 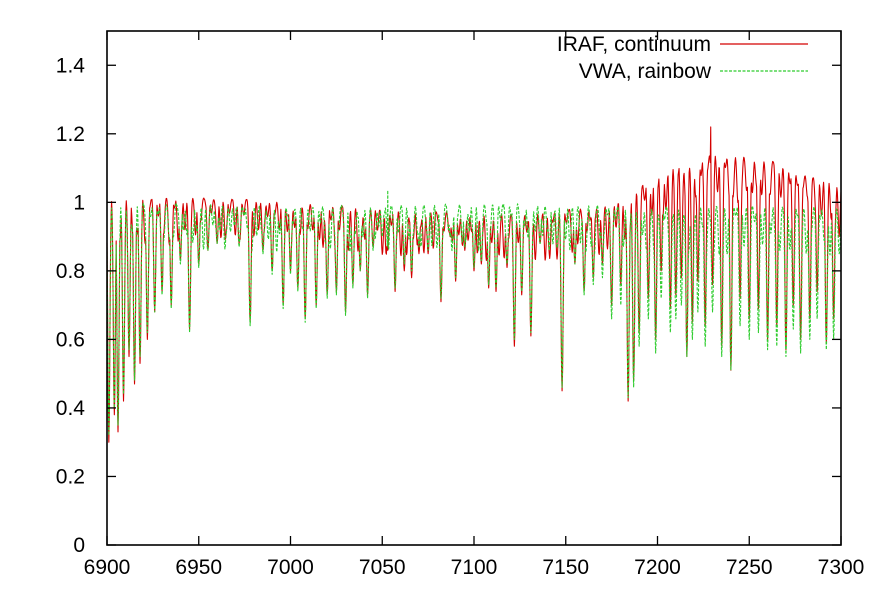 I want to click on y-tick-label: 0, so click(x=79, y=545).